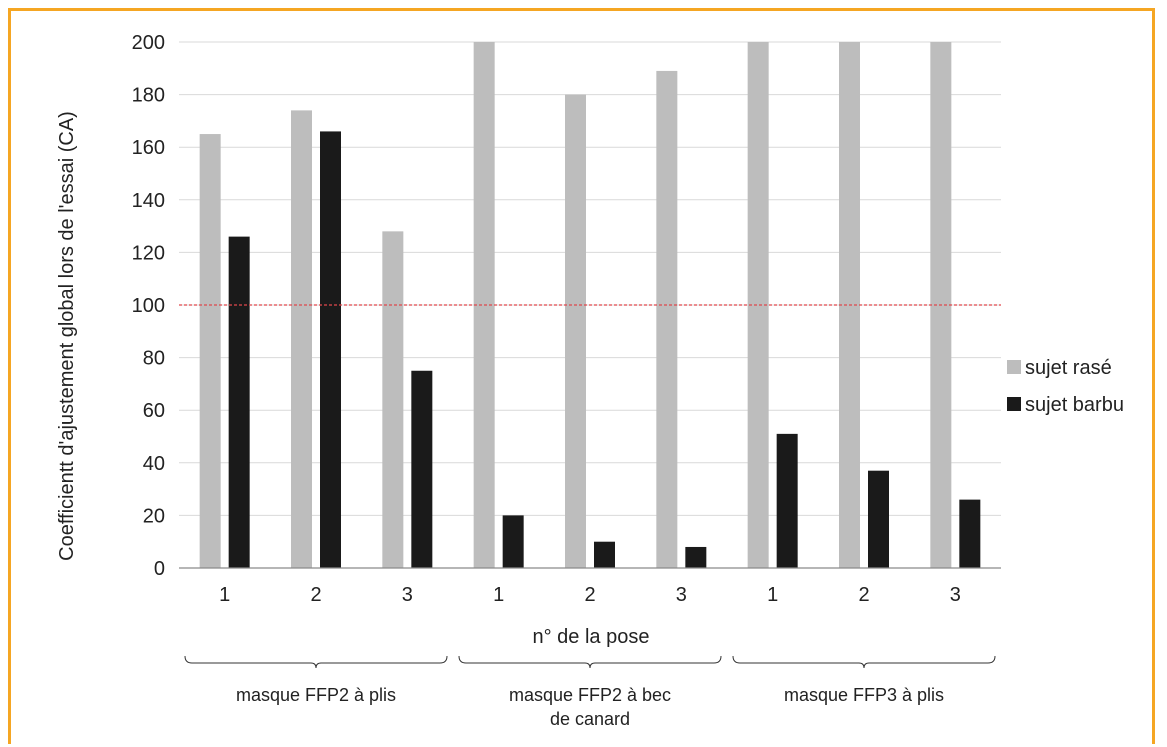  What do you see at coordinates (148, 201) in the screenshot?
I see `y-tick-label: 140` at bounding box center [148, 201].